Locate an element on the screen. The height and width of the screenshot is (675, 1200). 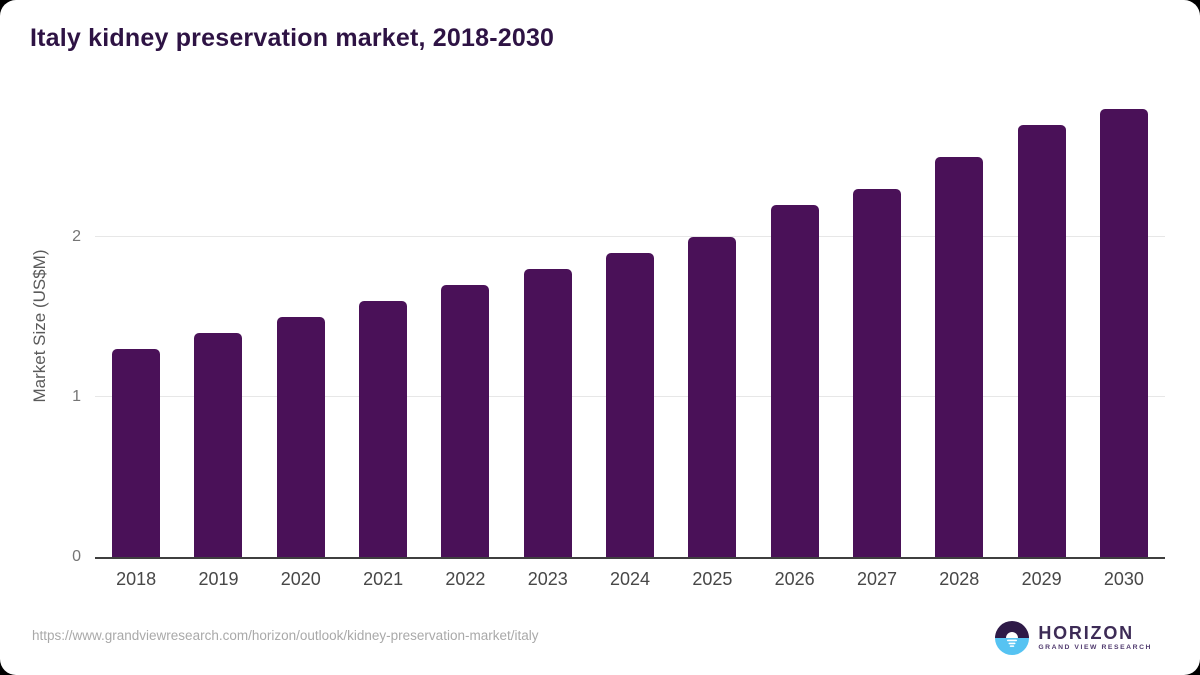
x-axis-label-2029: 2029 is located at coordinates (1041, 579).